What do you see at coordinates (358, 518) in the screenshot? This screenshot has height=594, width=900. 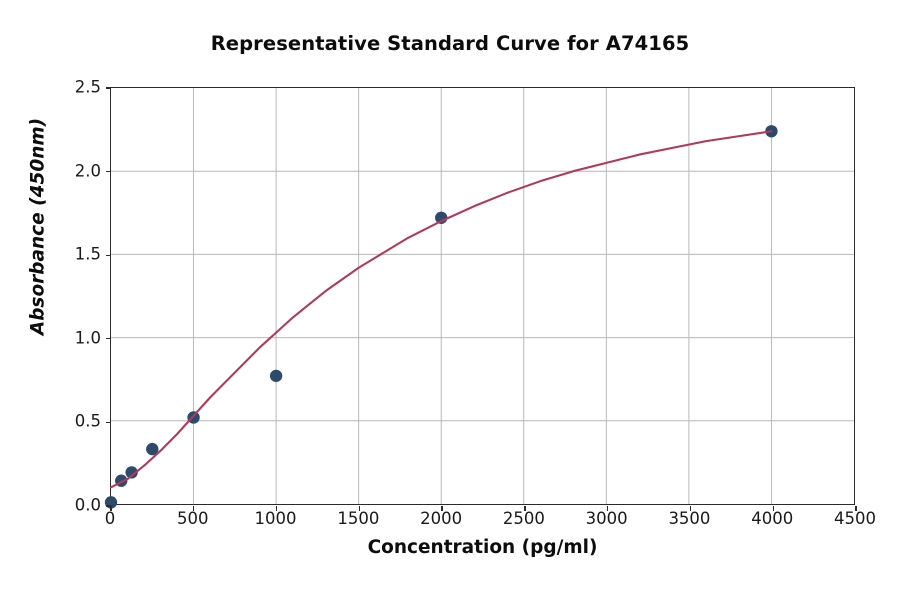 I see `x-tick-label: 1500` at bounding box center [358, 518].